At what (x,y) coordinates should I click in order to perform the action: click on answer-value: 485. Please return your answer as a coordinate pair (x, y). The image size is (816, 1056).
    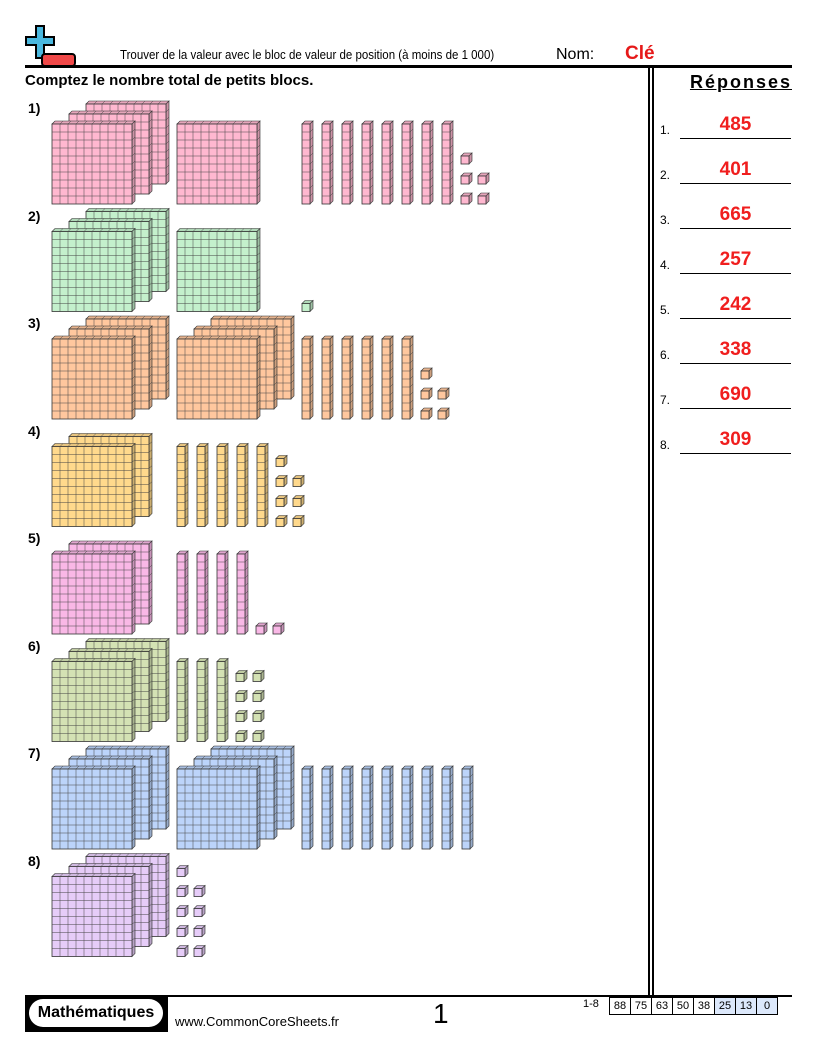
    Looking at the image, I should click on (735, 124).